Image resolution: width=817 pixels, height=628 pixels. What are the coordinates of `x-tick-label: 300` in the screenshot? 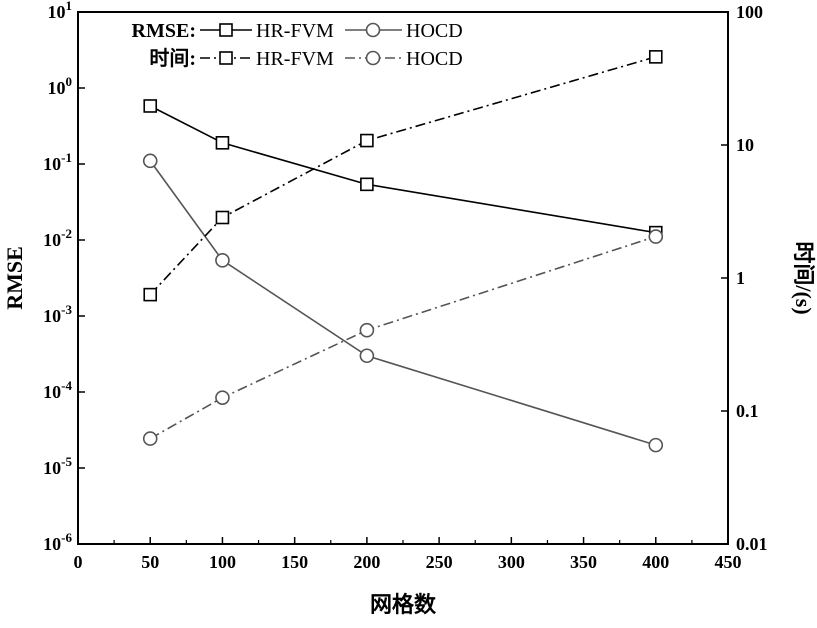 It's located at (511, 562).